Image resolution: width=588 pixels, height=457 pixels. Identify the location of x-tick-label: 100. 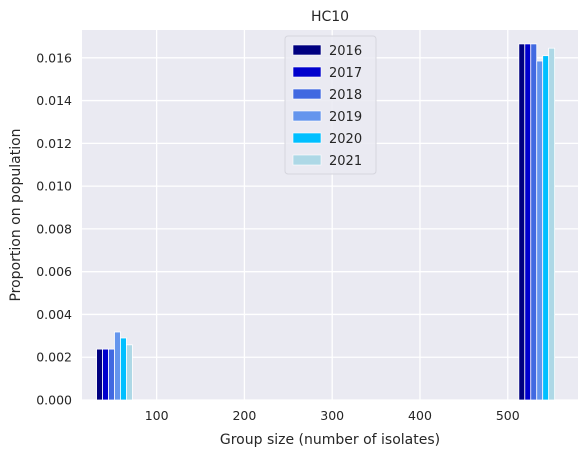
(157, 415).